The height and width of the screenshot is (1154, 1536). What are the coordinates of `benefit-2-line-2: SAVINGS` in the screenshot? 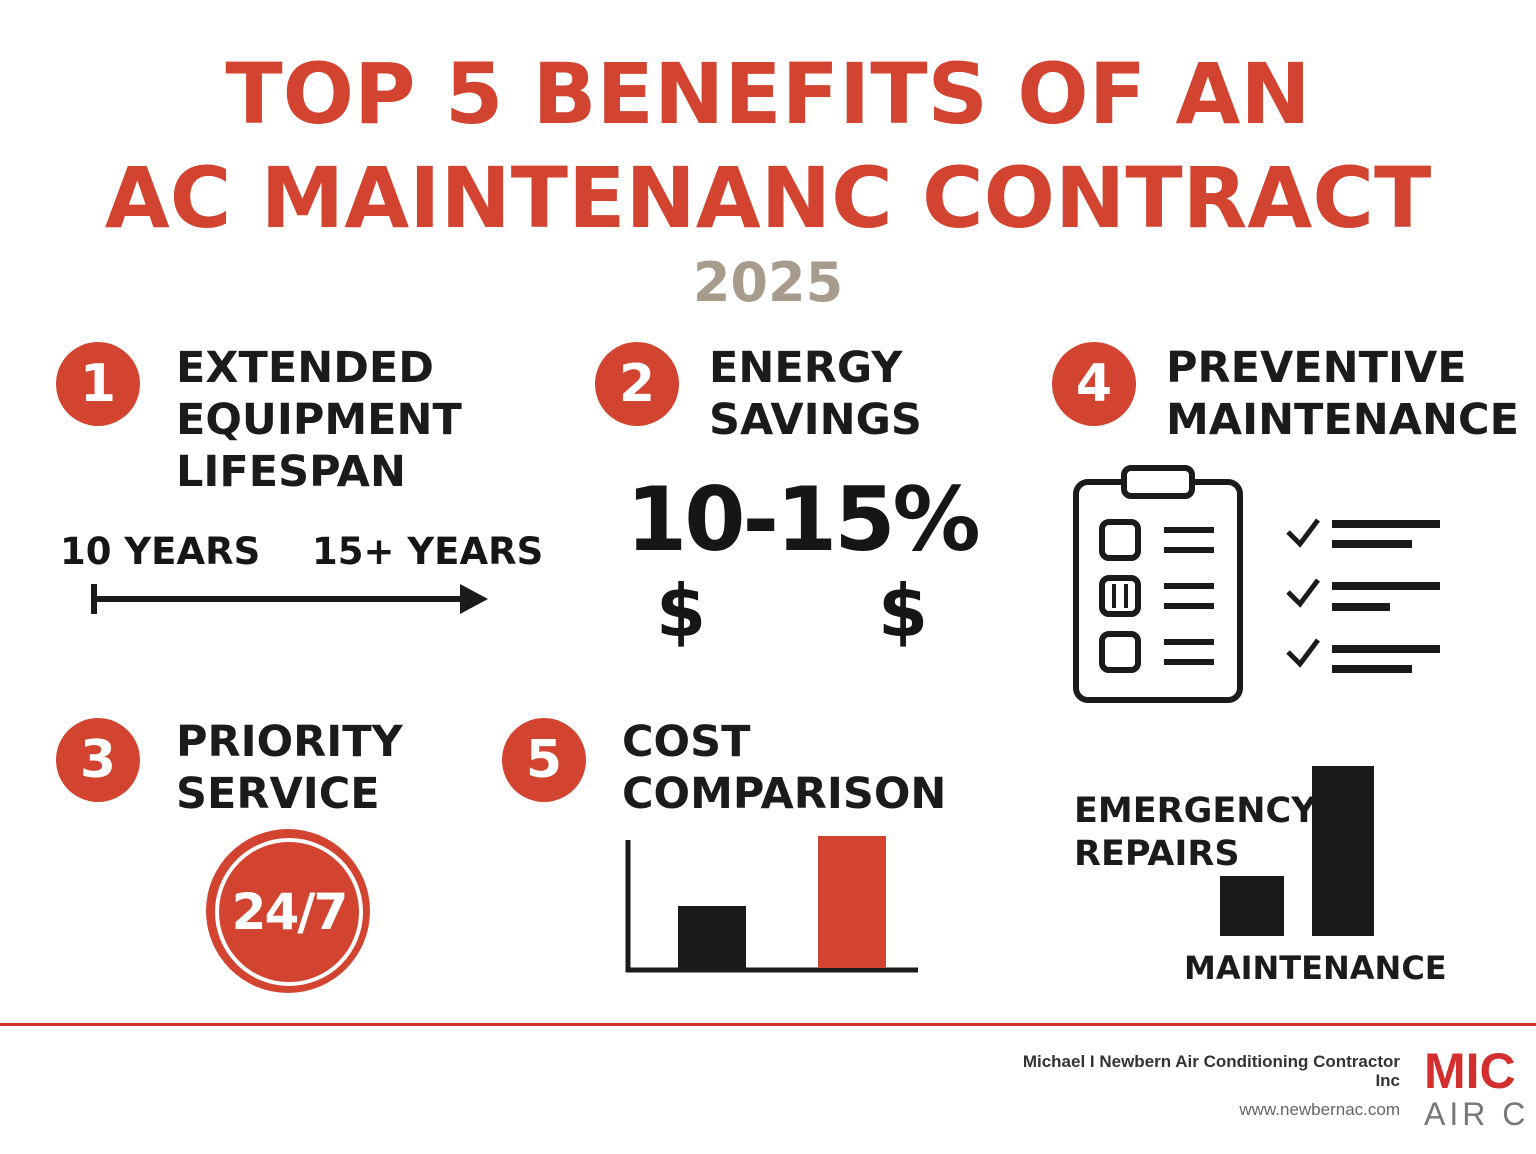 It's located at (815, 420).